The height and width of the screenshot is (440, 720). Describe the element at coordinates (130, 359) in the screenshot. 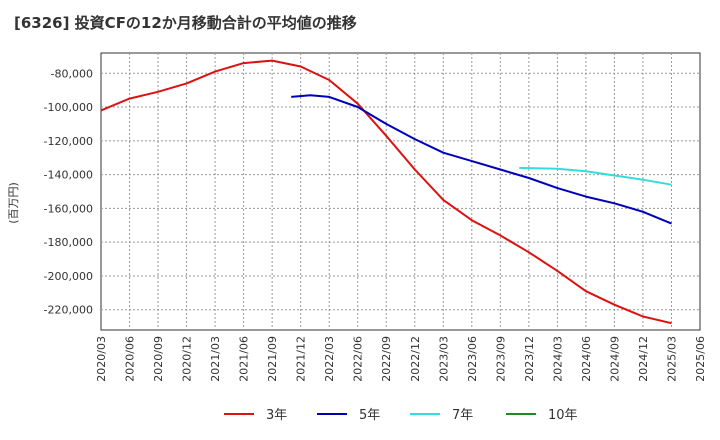

I see `x-tick-label: 2020/06` at that location.